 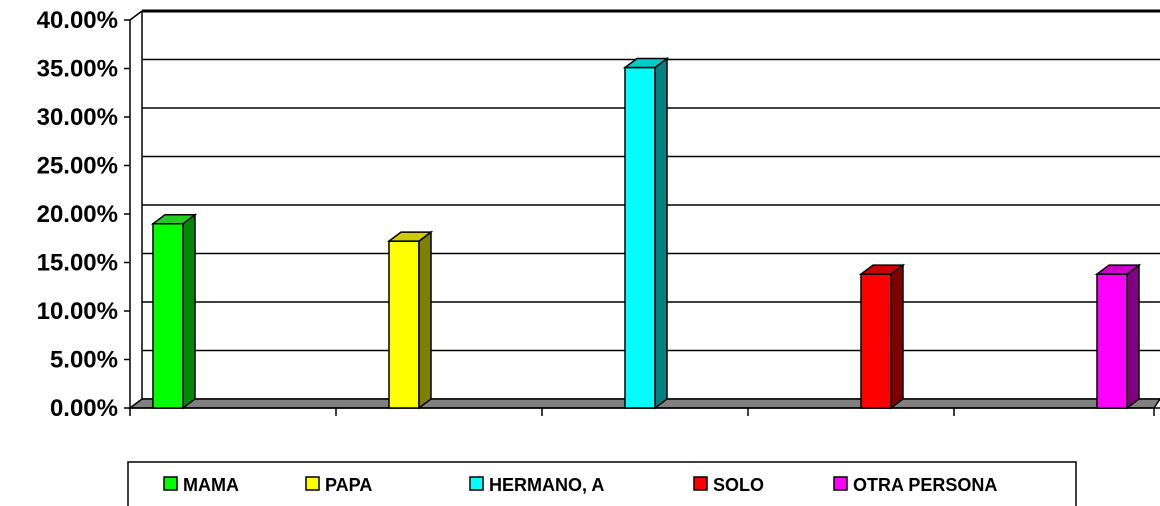 What do you see at coordinates (77, 311) in the screenshot?
I see `y-tick-label: 10.00%` at bounding box center [77, 311].